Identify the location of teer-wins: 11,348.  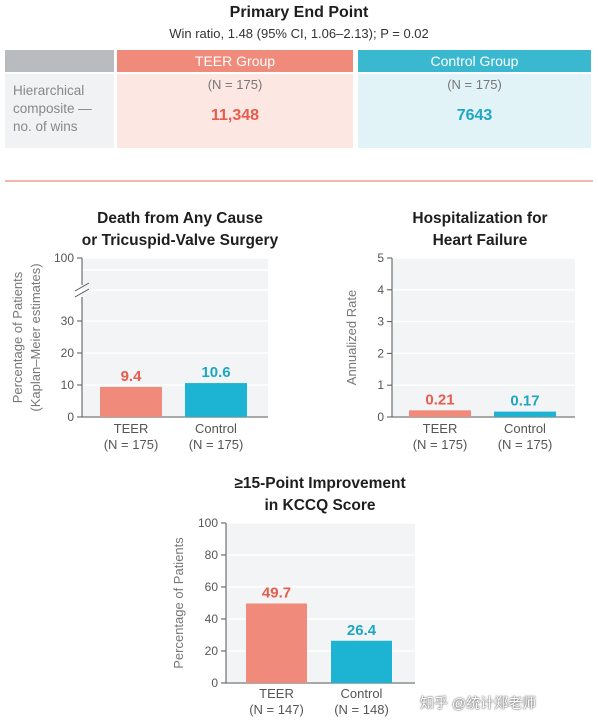
(235, 115).